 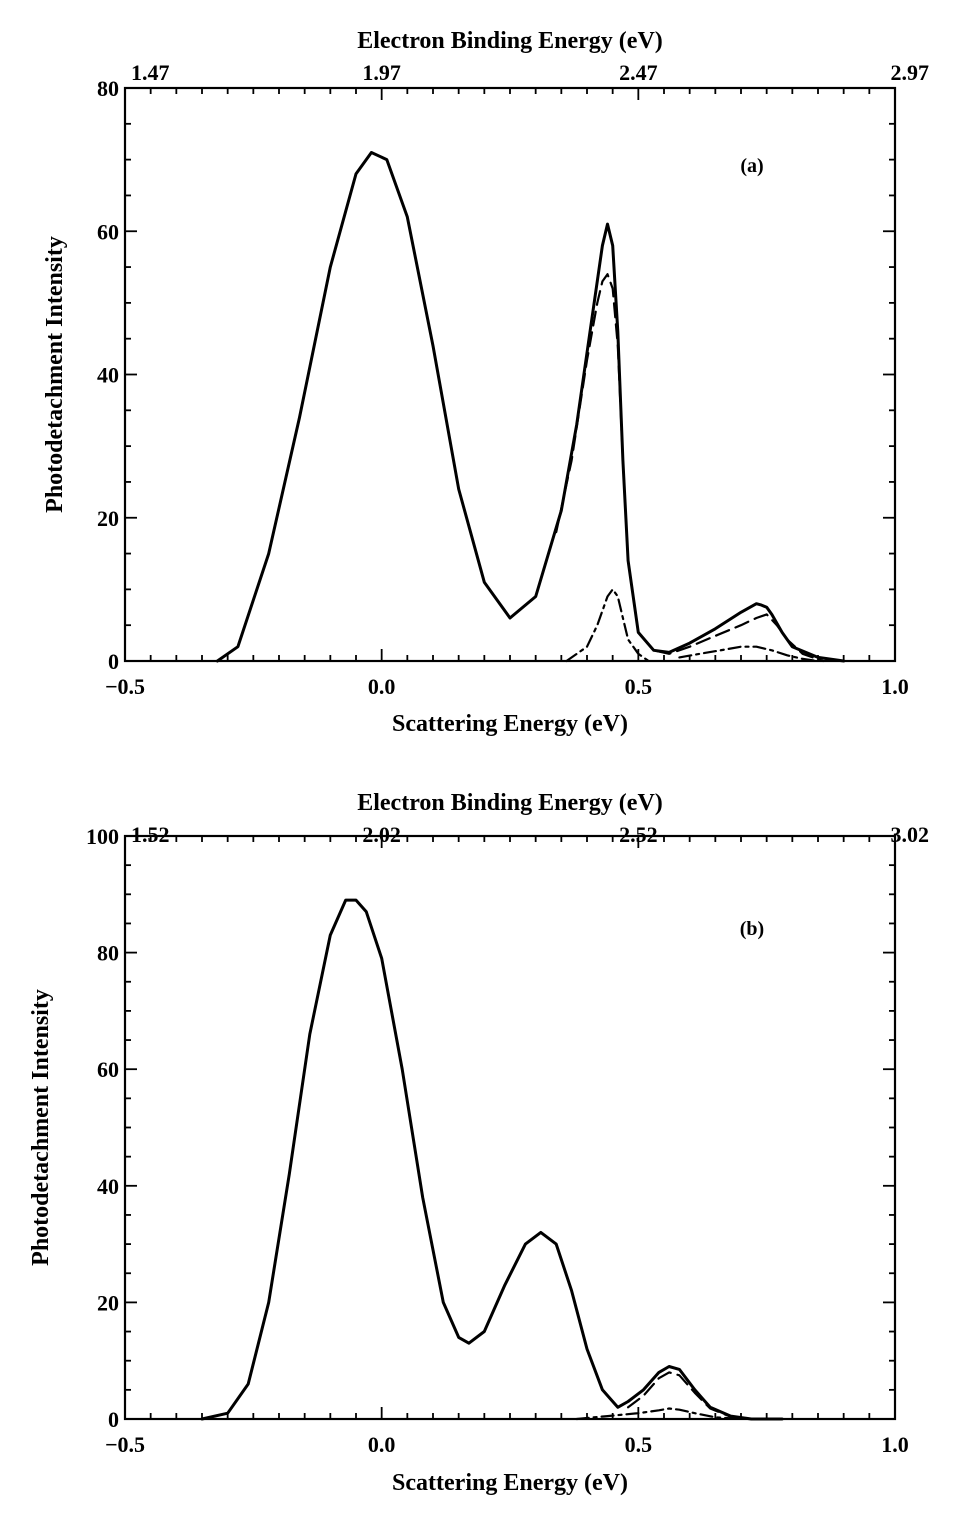 I want to click on chart-b-y-tick-label: 20, so click(x=108, y=1302).